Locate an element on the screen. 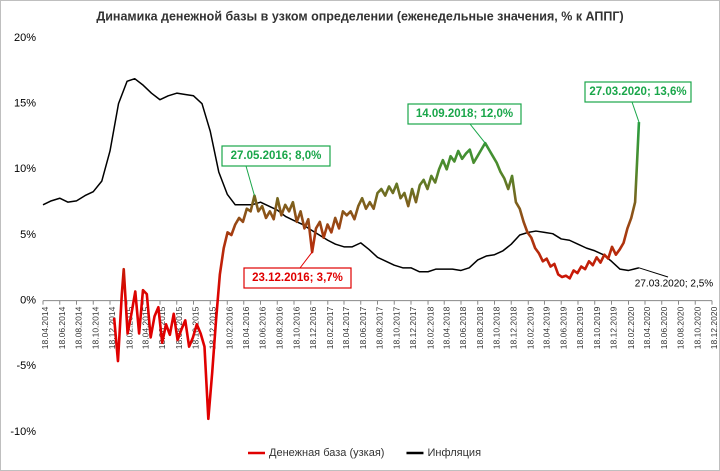 The height and width of the screenshot is (471, 720). x-tick-label: 18.12.2015 is located at coordinates (213, 327).